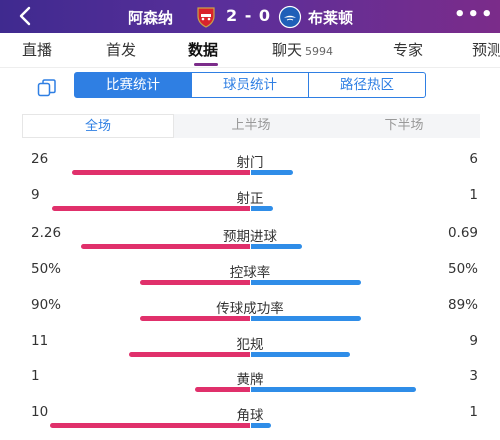  I want to click on tab-label: 直播, so click(37, 50).